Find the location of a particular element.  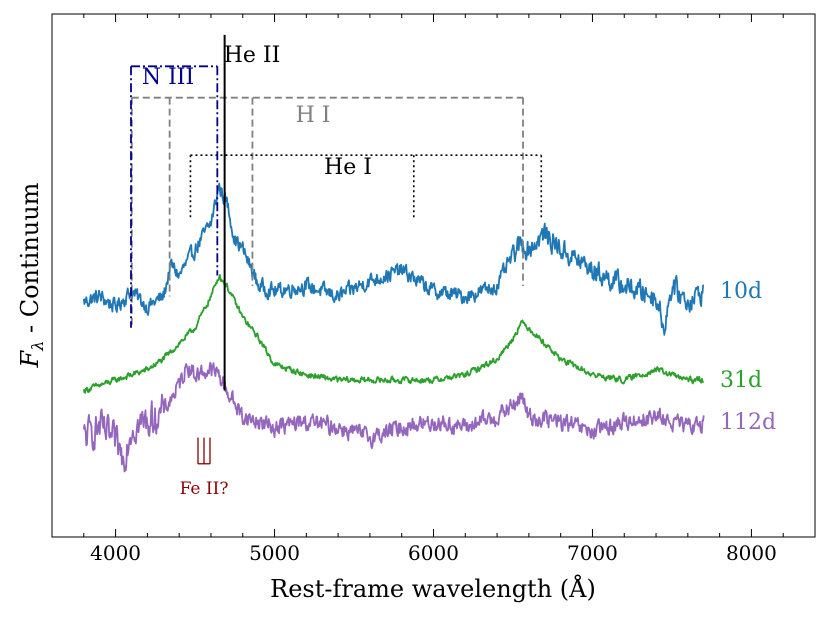

n-iii-label: N III is located at coordinates (168, 77).